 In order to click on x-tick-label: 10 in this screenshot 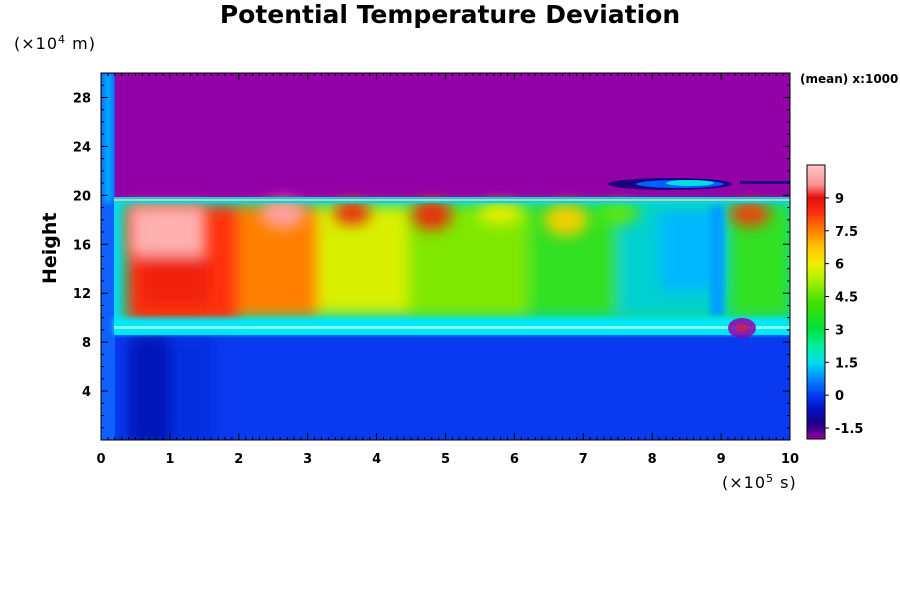, I will do `click(790, 459)`.